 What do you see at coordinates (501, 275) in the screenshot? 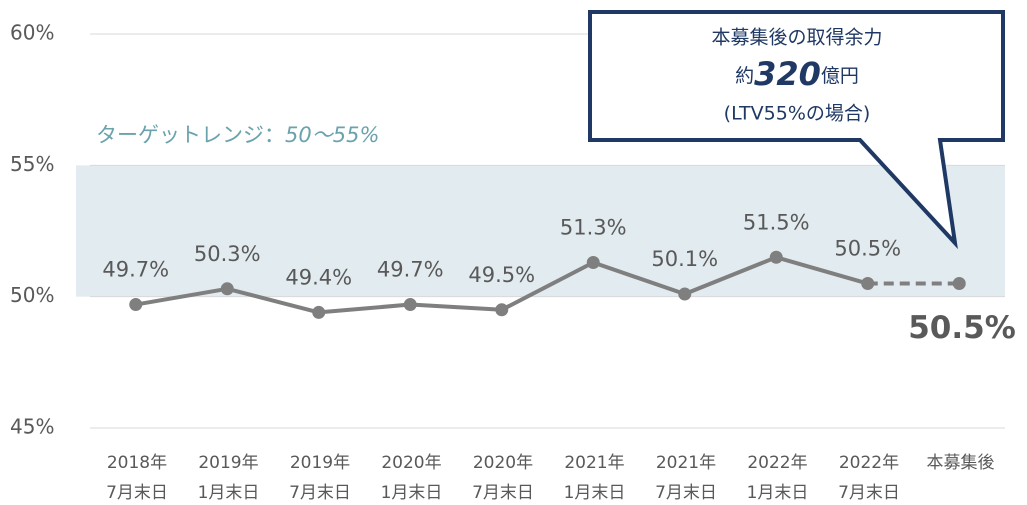
I see `value-label: 49.5%` at bounding box center [501, 275].